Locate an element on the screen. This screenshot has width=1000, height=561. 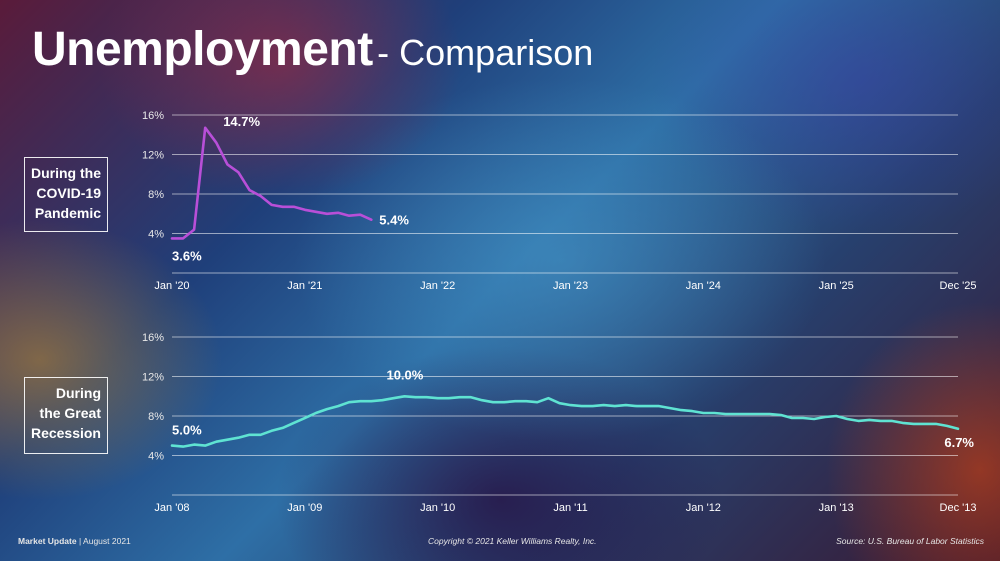
x-tick-label: Jan '25 is located at coordinates (836, 286).